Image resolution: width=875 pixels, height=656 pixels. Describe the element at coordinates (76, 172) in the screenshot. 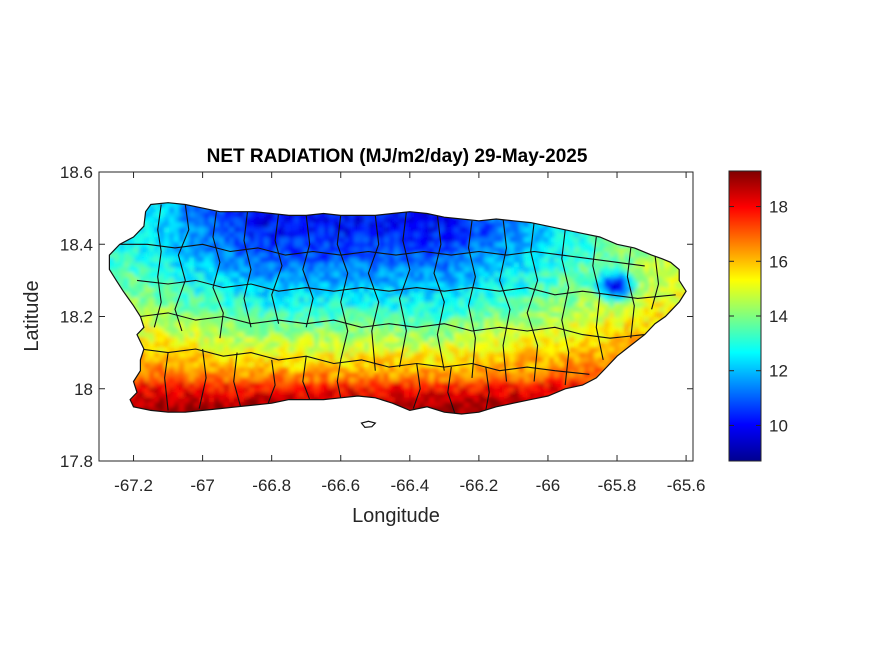

I see `y-tick-label: 18.6` at that location.